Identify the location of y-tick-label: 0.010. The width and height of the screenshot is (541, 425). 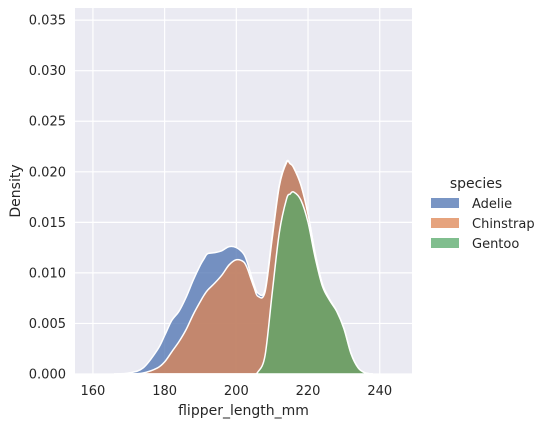
(47, 273).